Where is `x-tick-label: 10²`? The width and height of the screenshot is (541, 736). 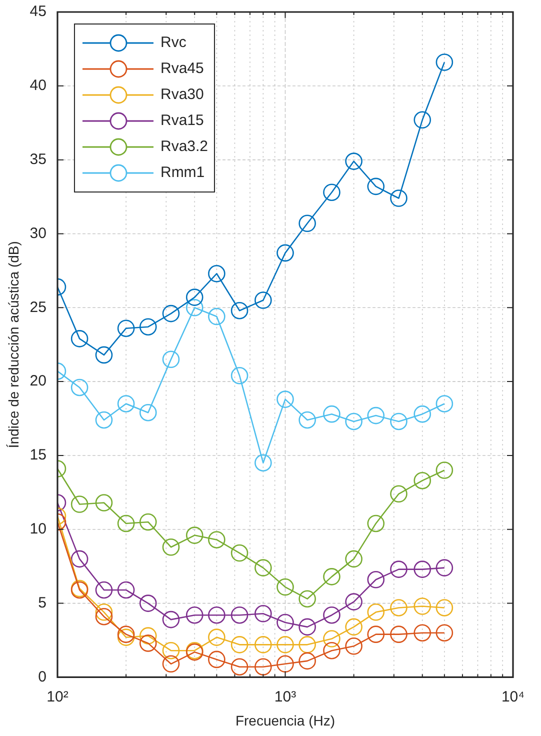
x-tick-label: 10² is located at coordinates (57, 697).